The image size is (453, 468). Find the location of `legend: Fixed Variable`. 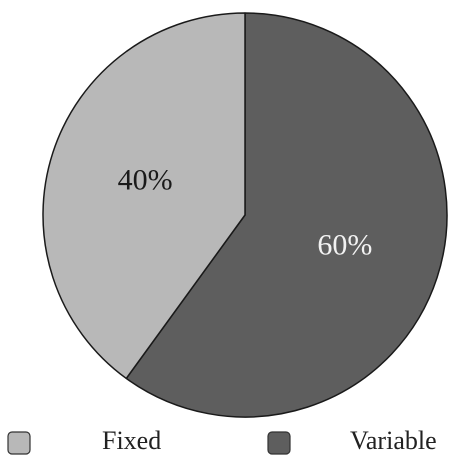

legend: Fixed Variable is located at coordinates (222, 440).